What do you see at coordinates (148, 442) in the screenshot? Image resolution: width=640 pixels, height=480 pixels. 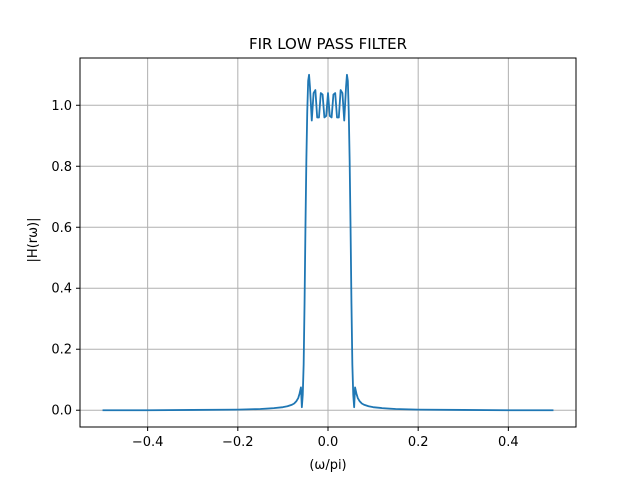 I see `x-tick-label: −0.4` at bounding box center [148, 442].